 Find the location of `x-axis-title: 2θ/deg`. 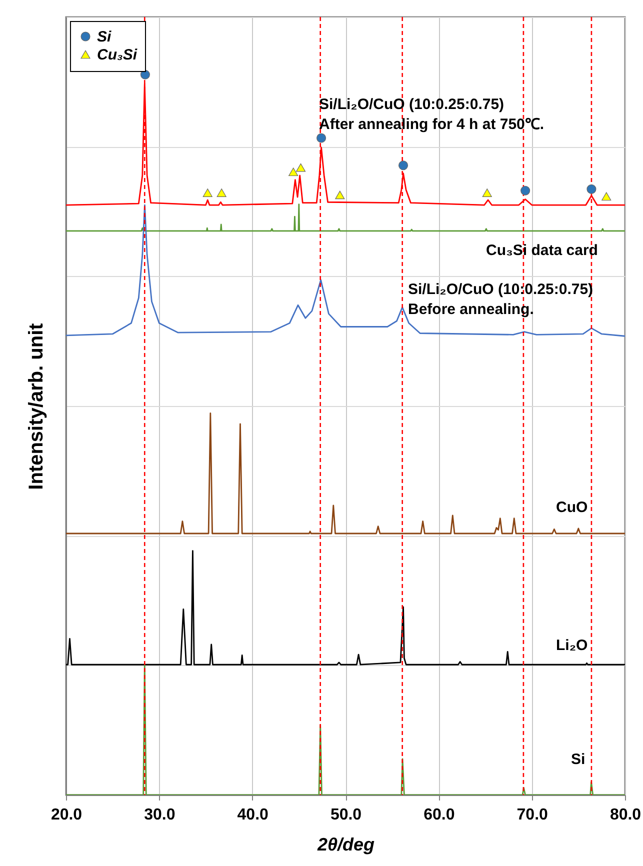

x-axis-title: 2θ/deg is located at coordinates (345, 844).